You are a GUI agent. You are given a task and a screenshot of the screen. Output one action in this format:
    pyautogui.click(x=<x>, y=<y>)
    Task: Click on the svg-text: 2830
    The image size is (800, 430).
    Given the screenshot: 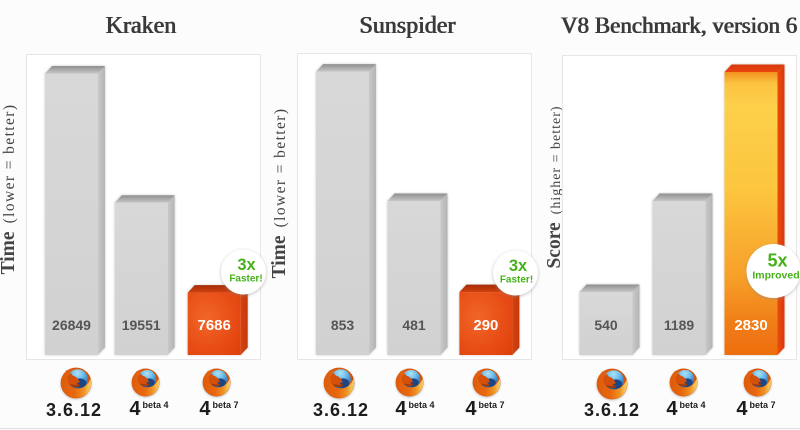 What is the action you would take?
    pyautogui.click(x=750, y=325)
    